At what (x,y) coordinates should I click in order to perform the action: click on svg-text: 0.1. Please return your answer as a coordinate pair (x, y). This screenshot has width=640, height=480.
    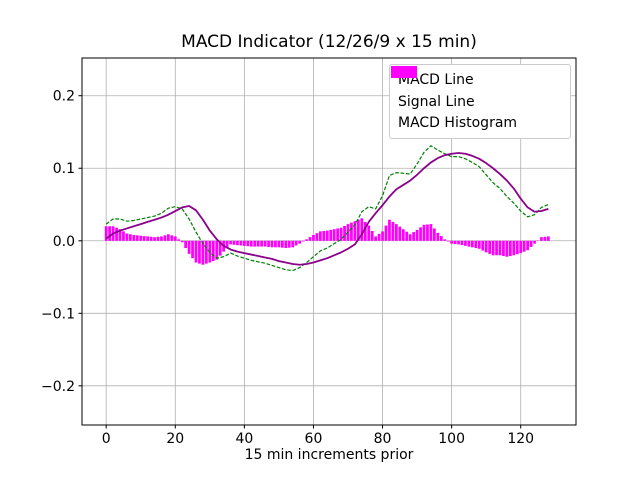
    Looking at the image, I should click on (64, 169).